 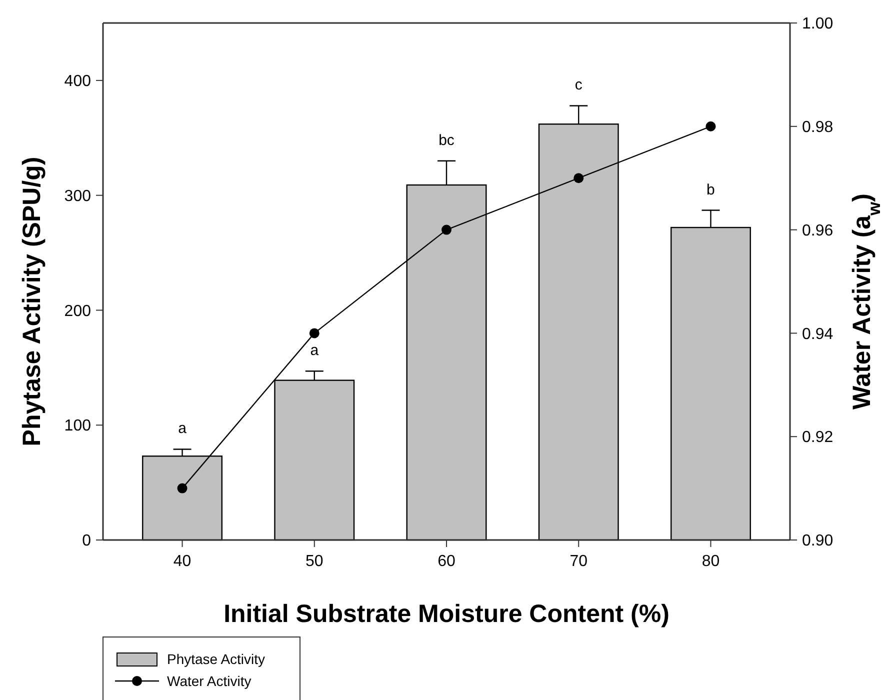 What do you see at coordinates (78, 311) in the screenshot?
I see `y-tick-label: 200` at bounding box center [78, 311].